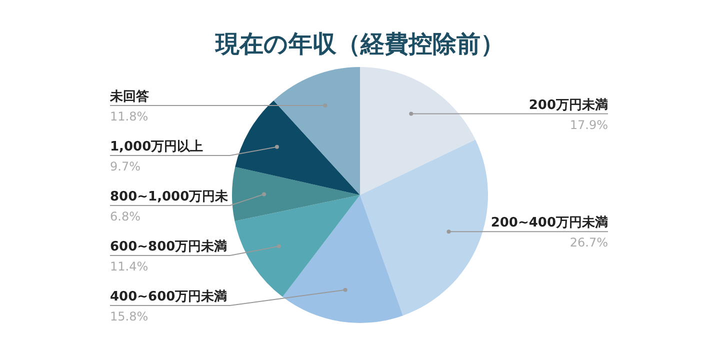 The height and width of the screenshot is (350, 720). What do you see at coordinates (169, 297) in the screenshot?
I see `slice-label: 400~600万円未満` at bounding box center [169, 297].